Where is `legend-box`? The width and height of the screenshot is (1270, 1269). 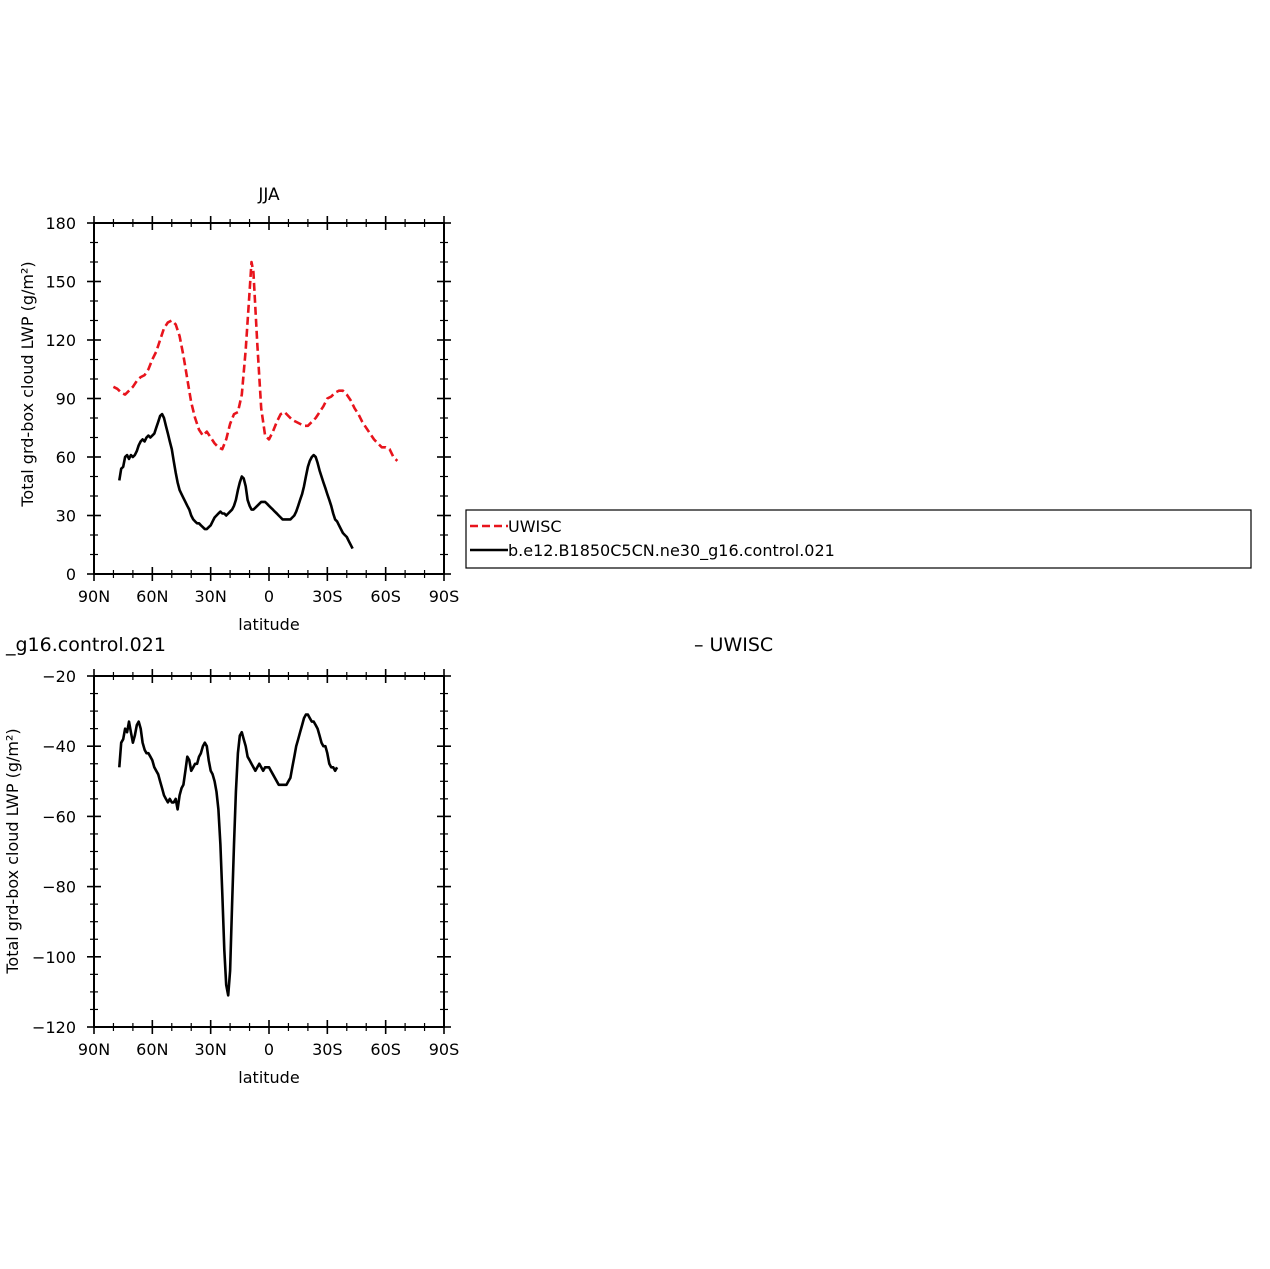 legend-box is located at coordinates (858, 539).